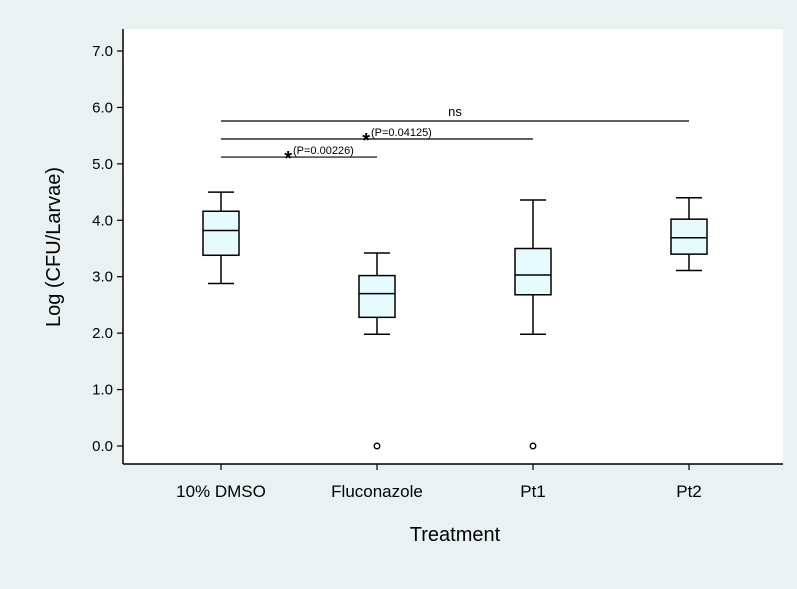  What do you see at coordinates (108, 246) in the screenshot?
I see `y-axis: 0.0 1.0 2.0 3.0 4.0 5.0 6.0 7.0` at bounding box center [108, 246].